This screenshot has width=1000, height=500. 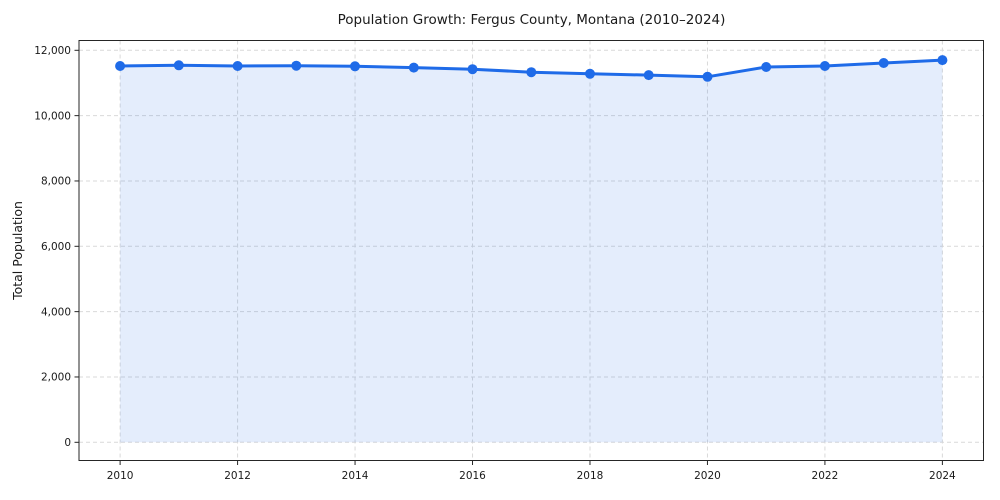 What do you see at coordinates (472, 476) in the screenshot?
I see `x-tick-label: 2016` at bounding box center [472, 476].